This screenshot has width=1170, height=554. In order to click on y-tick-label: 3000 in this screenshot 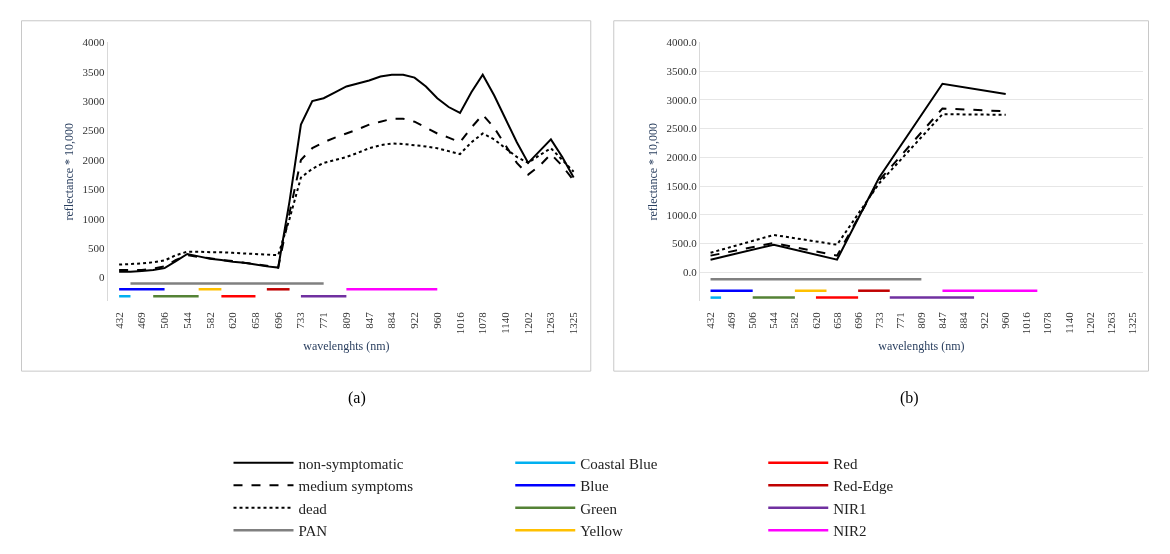, I will do `click(94, 100)`.